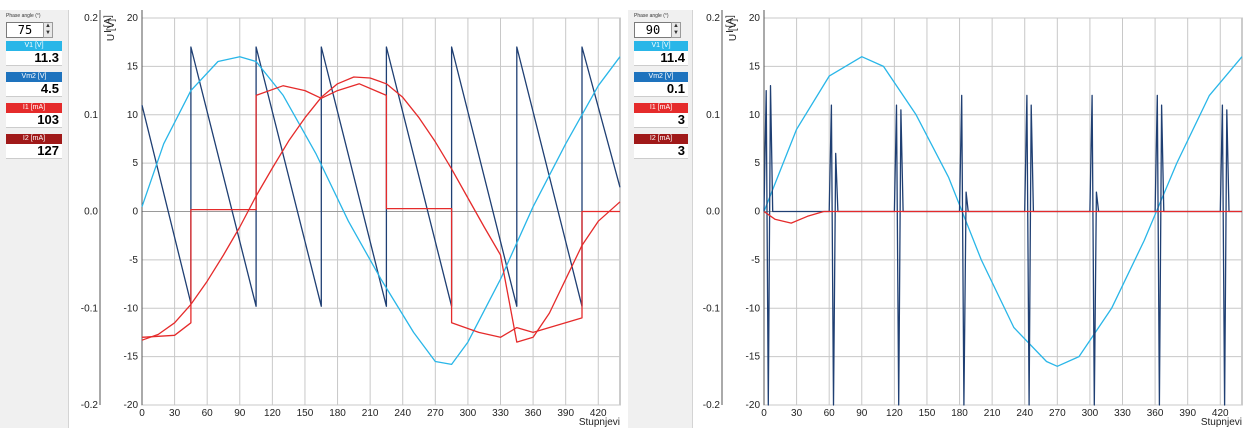 The width and height of the screenshot is (1247, 428). What do you see at coordinates (661, 58) in the screenshot?
I see `meter-value: 11.4` at bounding box center [661, 58].